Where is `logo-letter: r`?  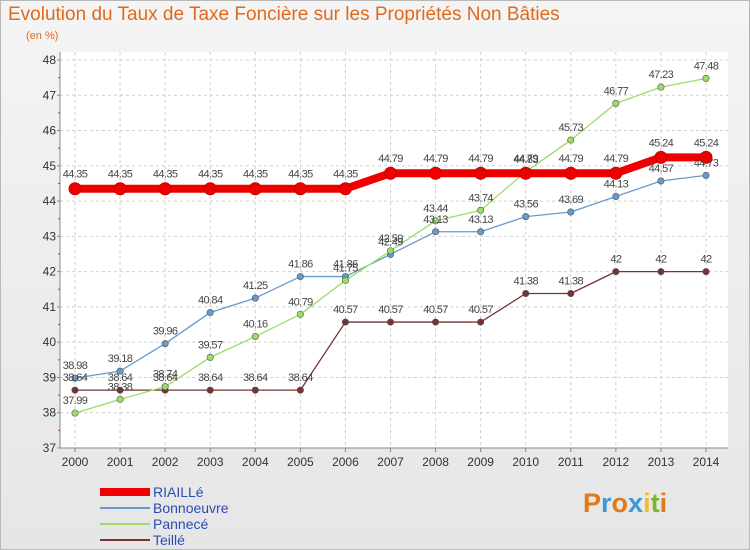 logo-letter: r is located at coordinates (606, 503).